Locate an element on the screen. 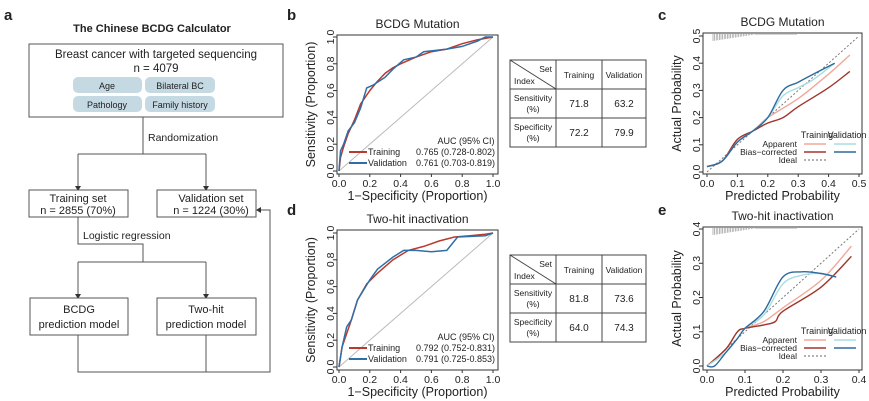 Image resolution: width=869 pixels, height=401 pixels. feature-pill-family is located at coordinates (180, 104).